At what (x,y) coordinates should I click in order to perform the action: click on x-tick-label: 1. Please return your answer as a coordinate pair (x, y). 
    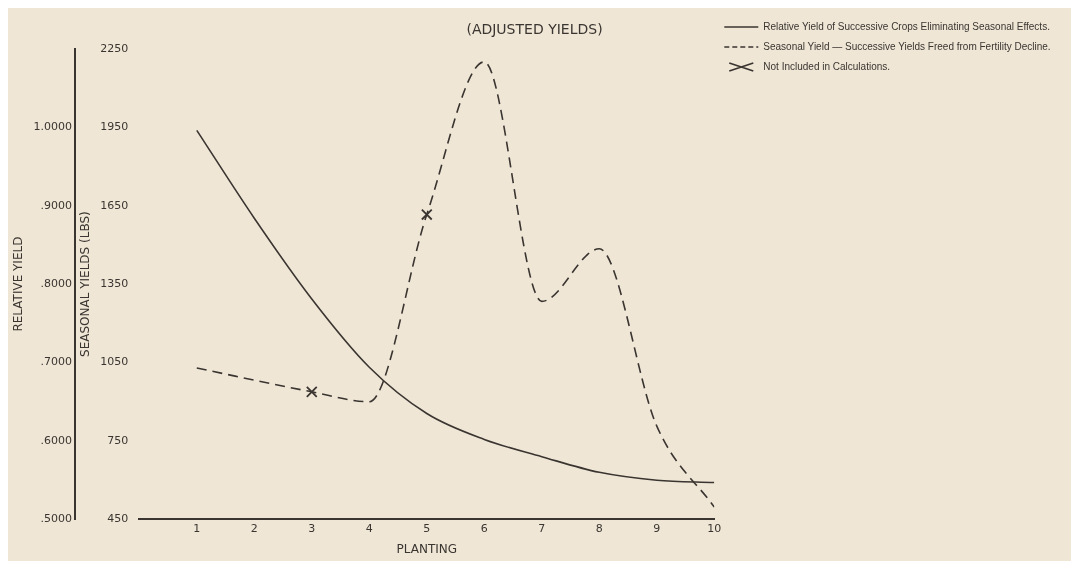
    Looking at the image, I should click on (197, 528).